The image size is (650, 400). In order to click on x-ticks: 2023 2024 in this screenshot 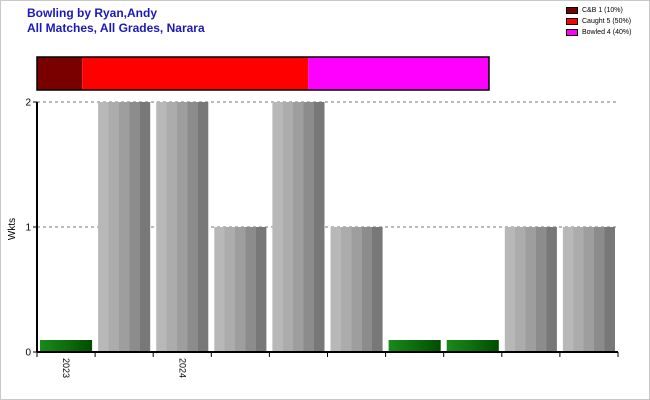, I will do `click(327, 365)`.